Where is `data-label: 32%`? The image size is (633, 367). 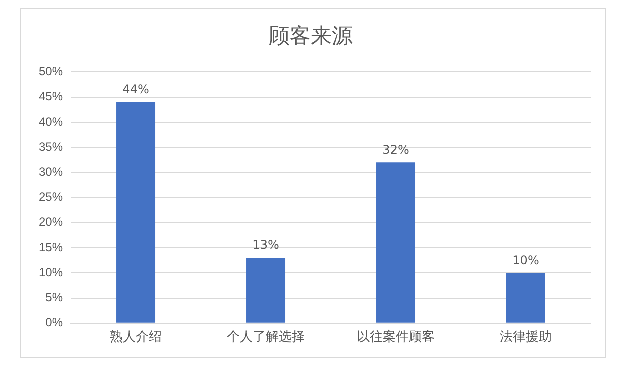 data-label: 32% is located at coordinates (396, 149).